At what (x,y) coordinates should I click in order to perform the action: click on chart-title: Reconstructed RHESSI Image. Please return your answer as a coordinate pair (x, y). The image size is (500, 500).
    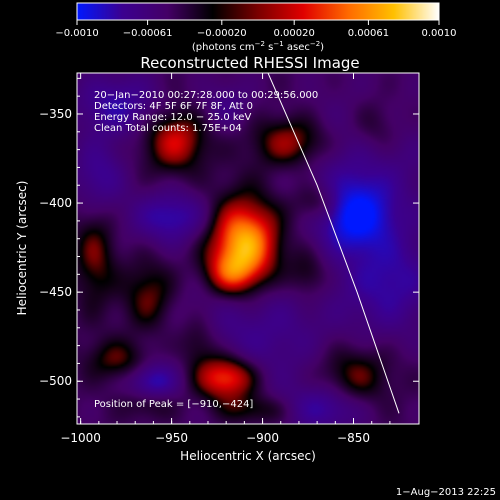
    Looking at the image, I should click on (249, 63).